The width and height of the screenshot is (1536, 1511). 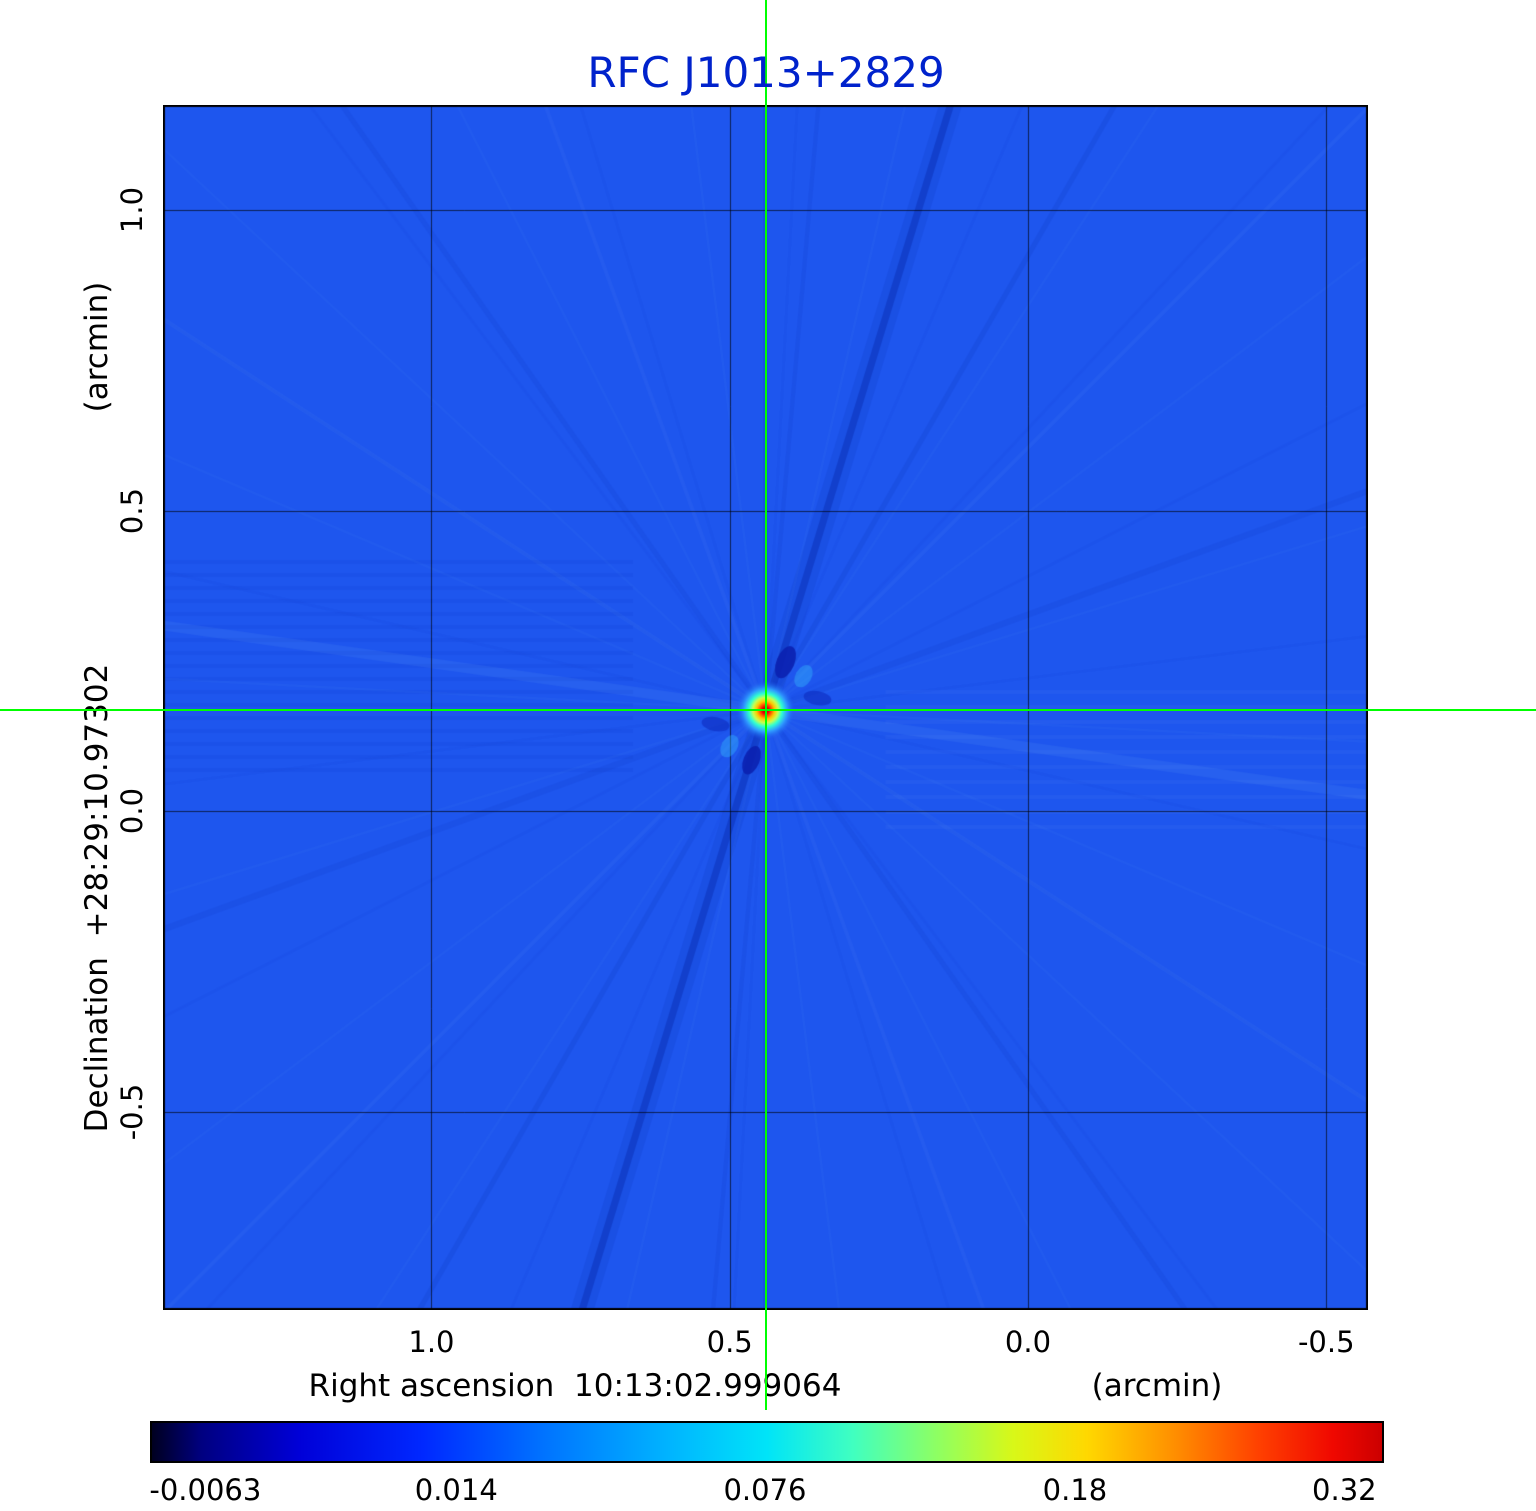 What do you see at coordinates (97, 347) in the screenshot?
I see `y-axis-unit-label: (arcmin)` at bounding box center [97, 347].